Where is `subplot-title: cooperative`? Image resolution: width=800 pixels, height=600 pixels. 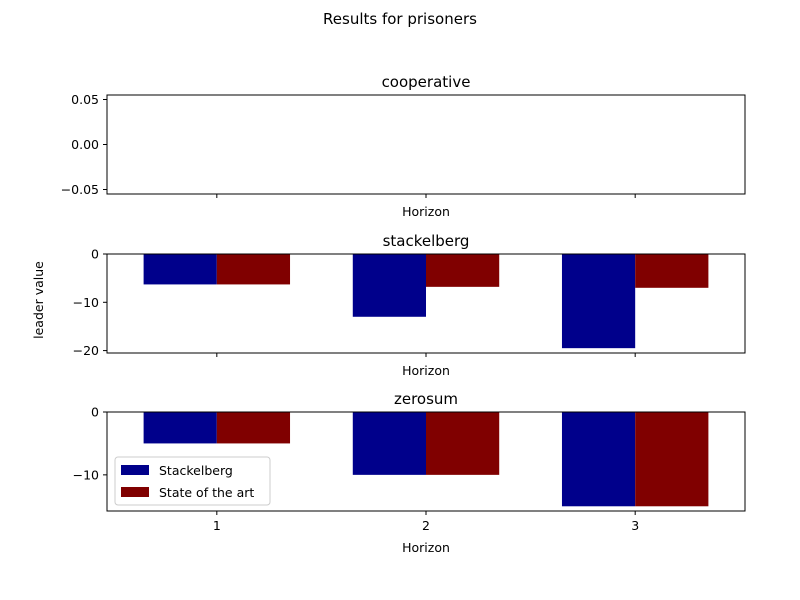 subplot-title: cooperative is located at coordinates (426, 82).